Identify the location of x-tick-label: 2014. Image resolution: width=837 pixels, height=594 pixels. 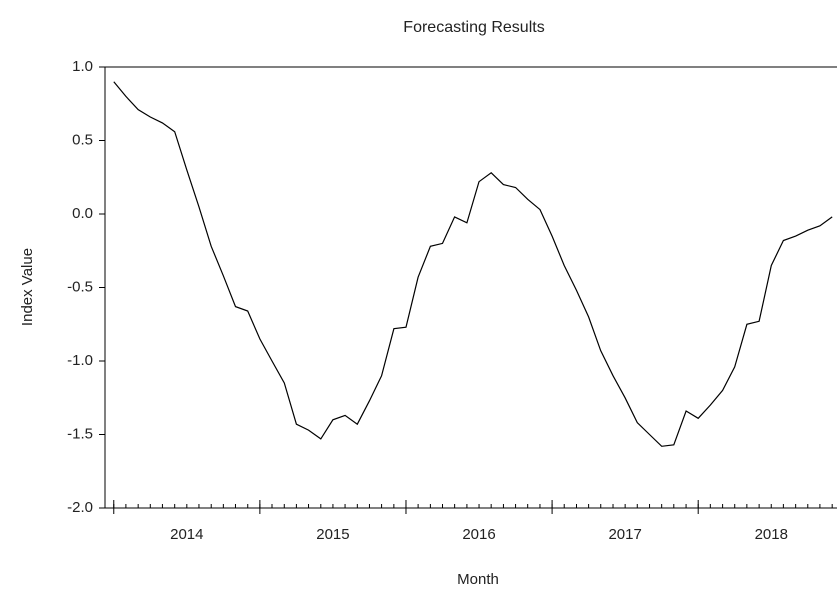
(186, 534).